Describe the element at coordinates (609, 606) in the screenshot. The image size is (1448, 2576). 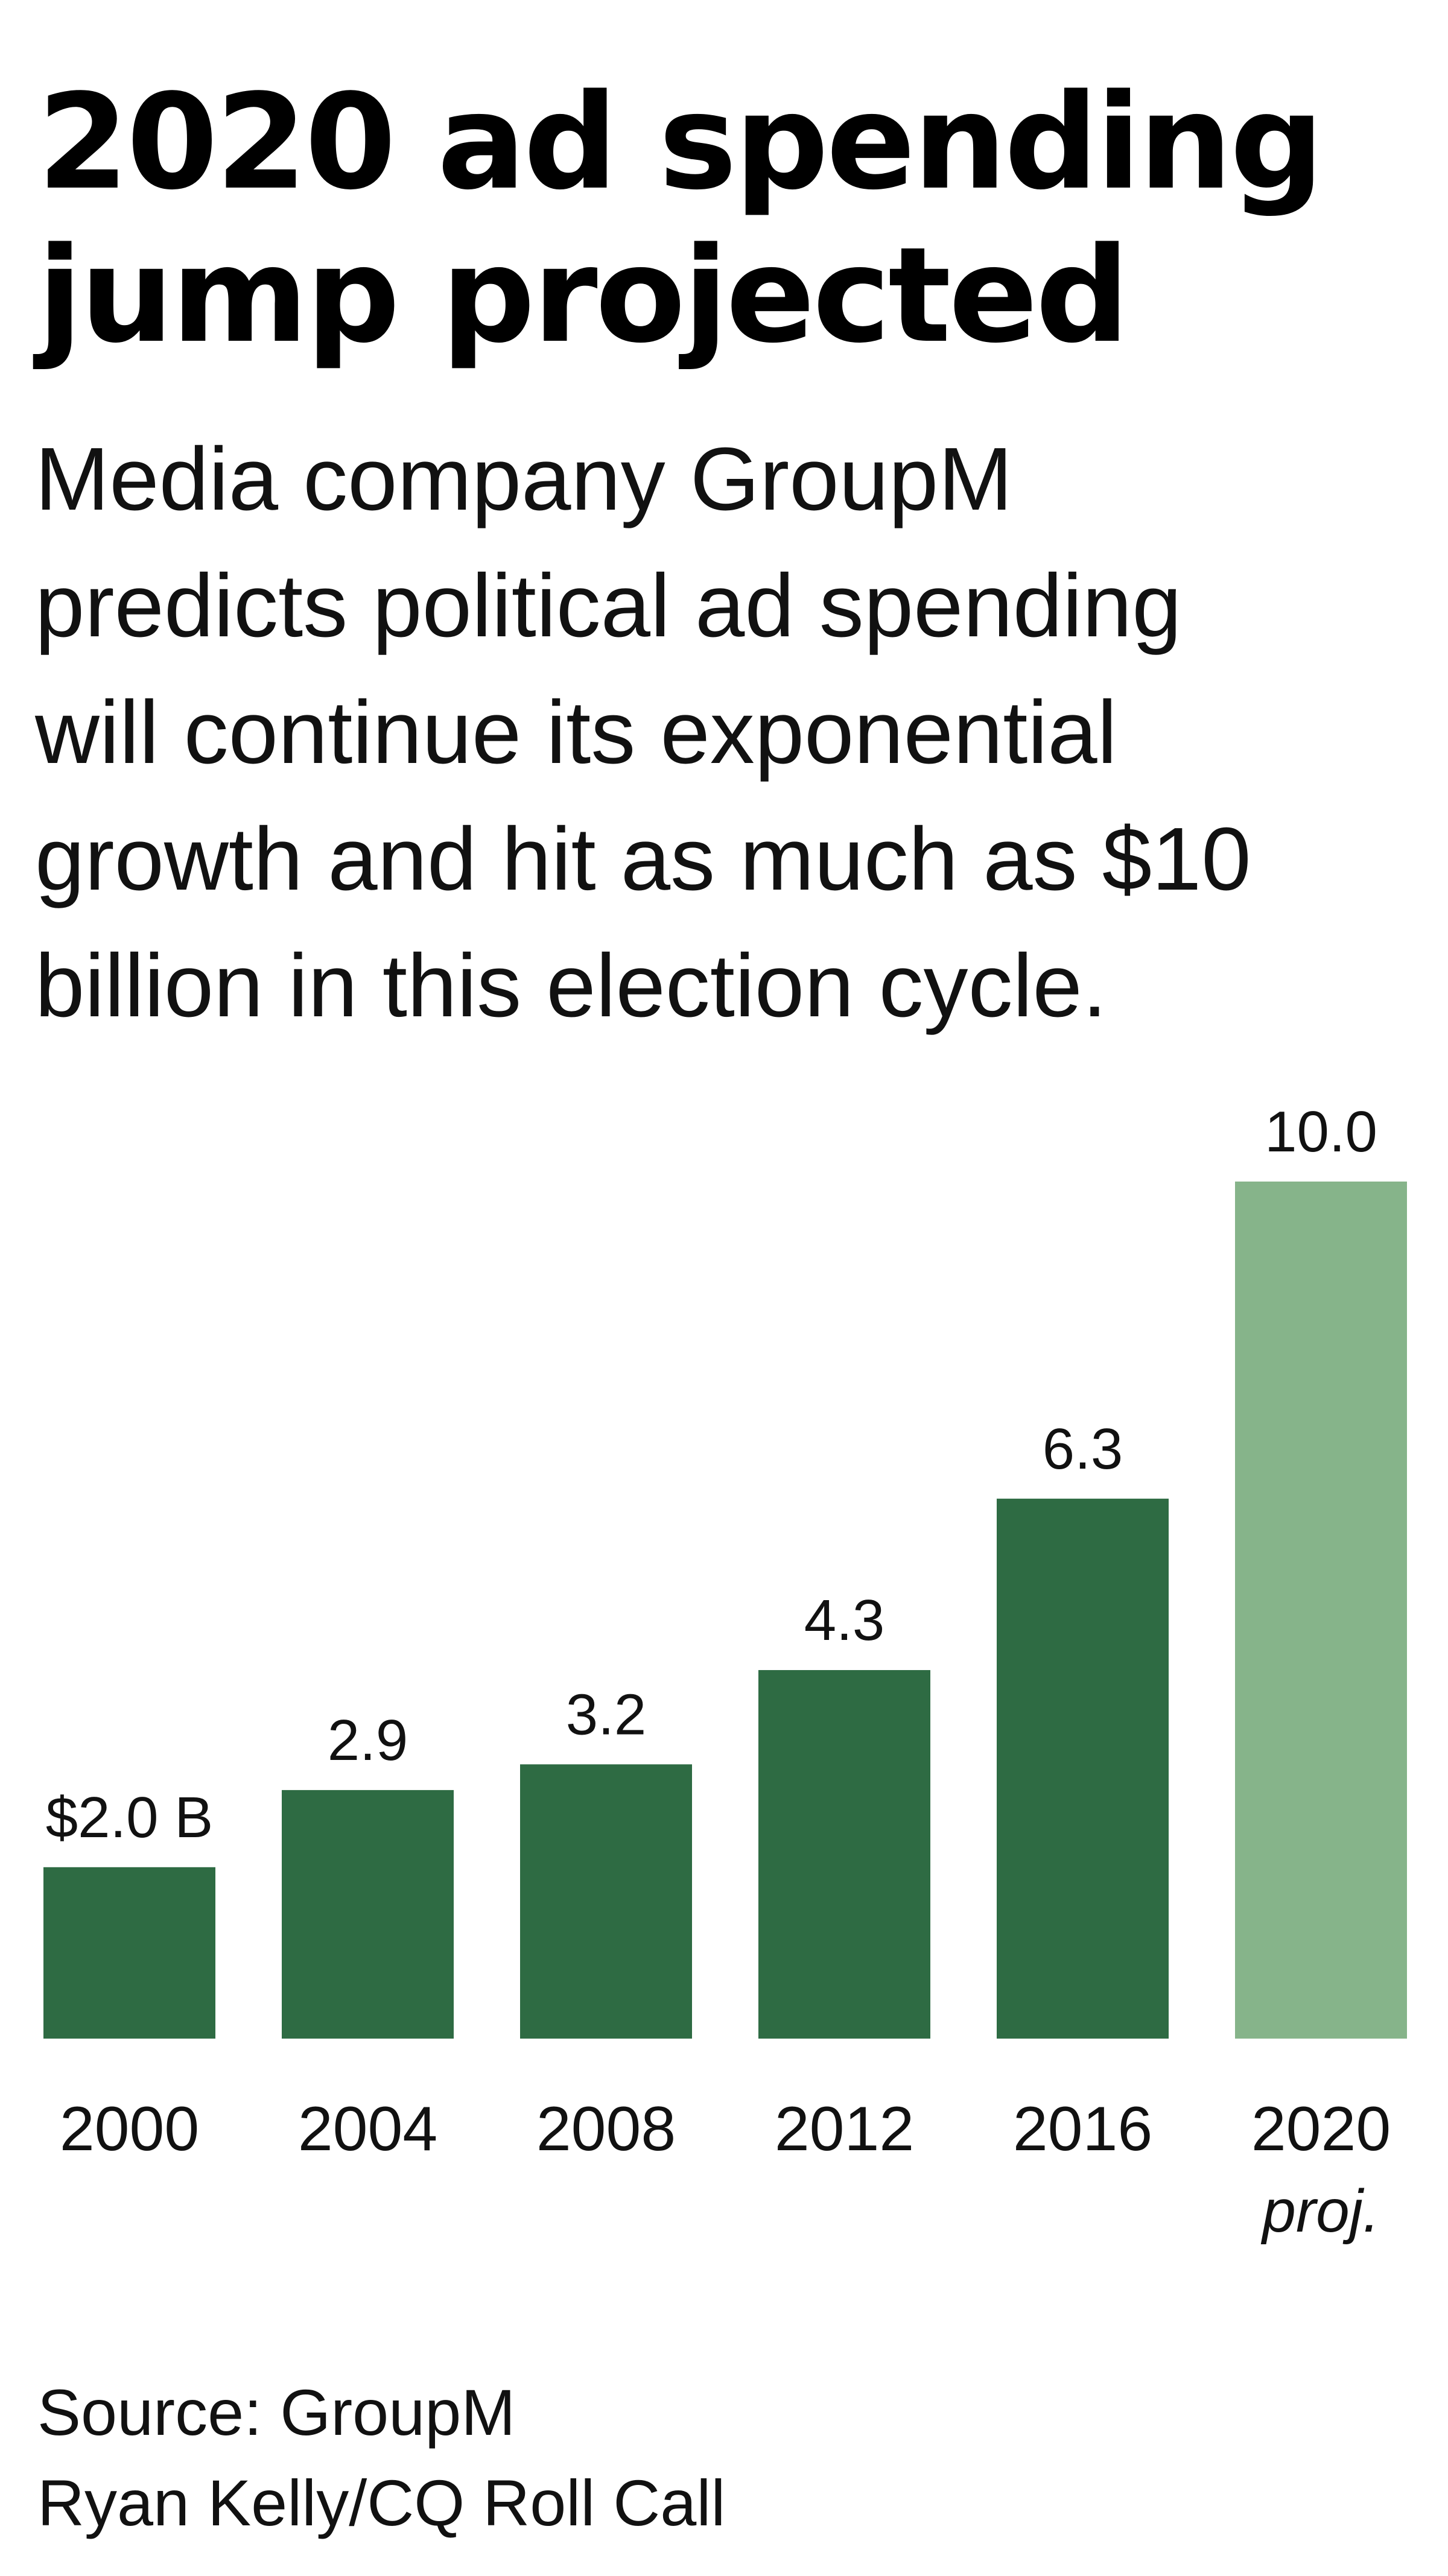
I see `subtitle-line-2: predicts political ad spending` at that location.